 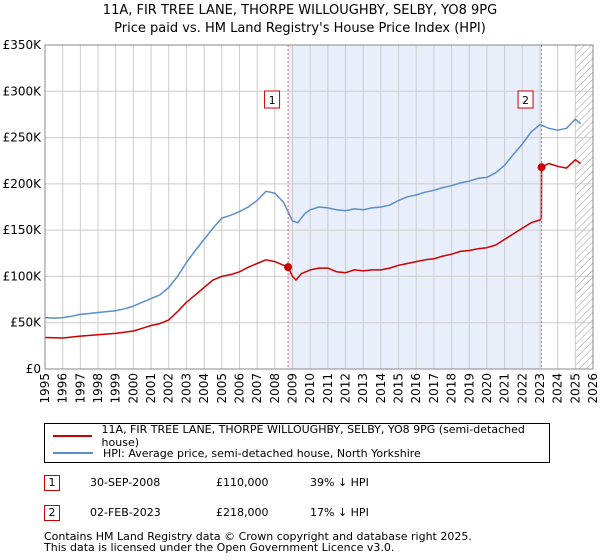 What do you see at coordinates (116, 388) in the screenshot?
I see `x-tick-label: 1999` at bounding box center [116, 388].